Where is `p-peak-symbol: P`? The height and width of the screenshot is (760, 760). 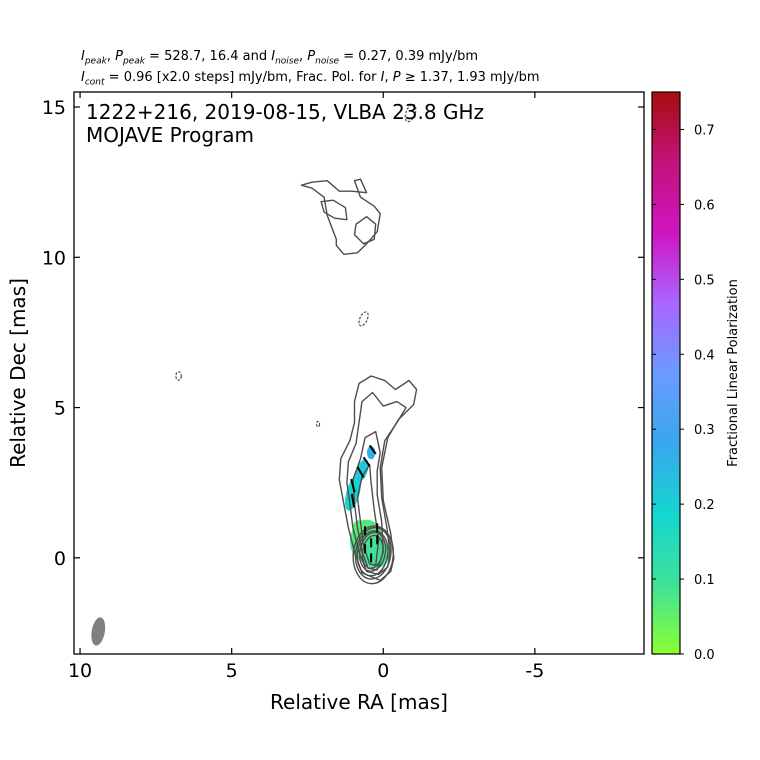
p-peak-symbol: P is located at coordinates (119, 56).